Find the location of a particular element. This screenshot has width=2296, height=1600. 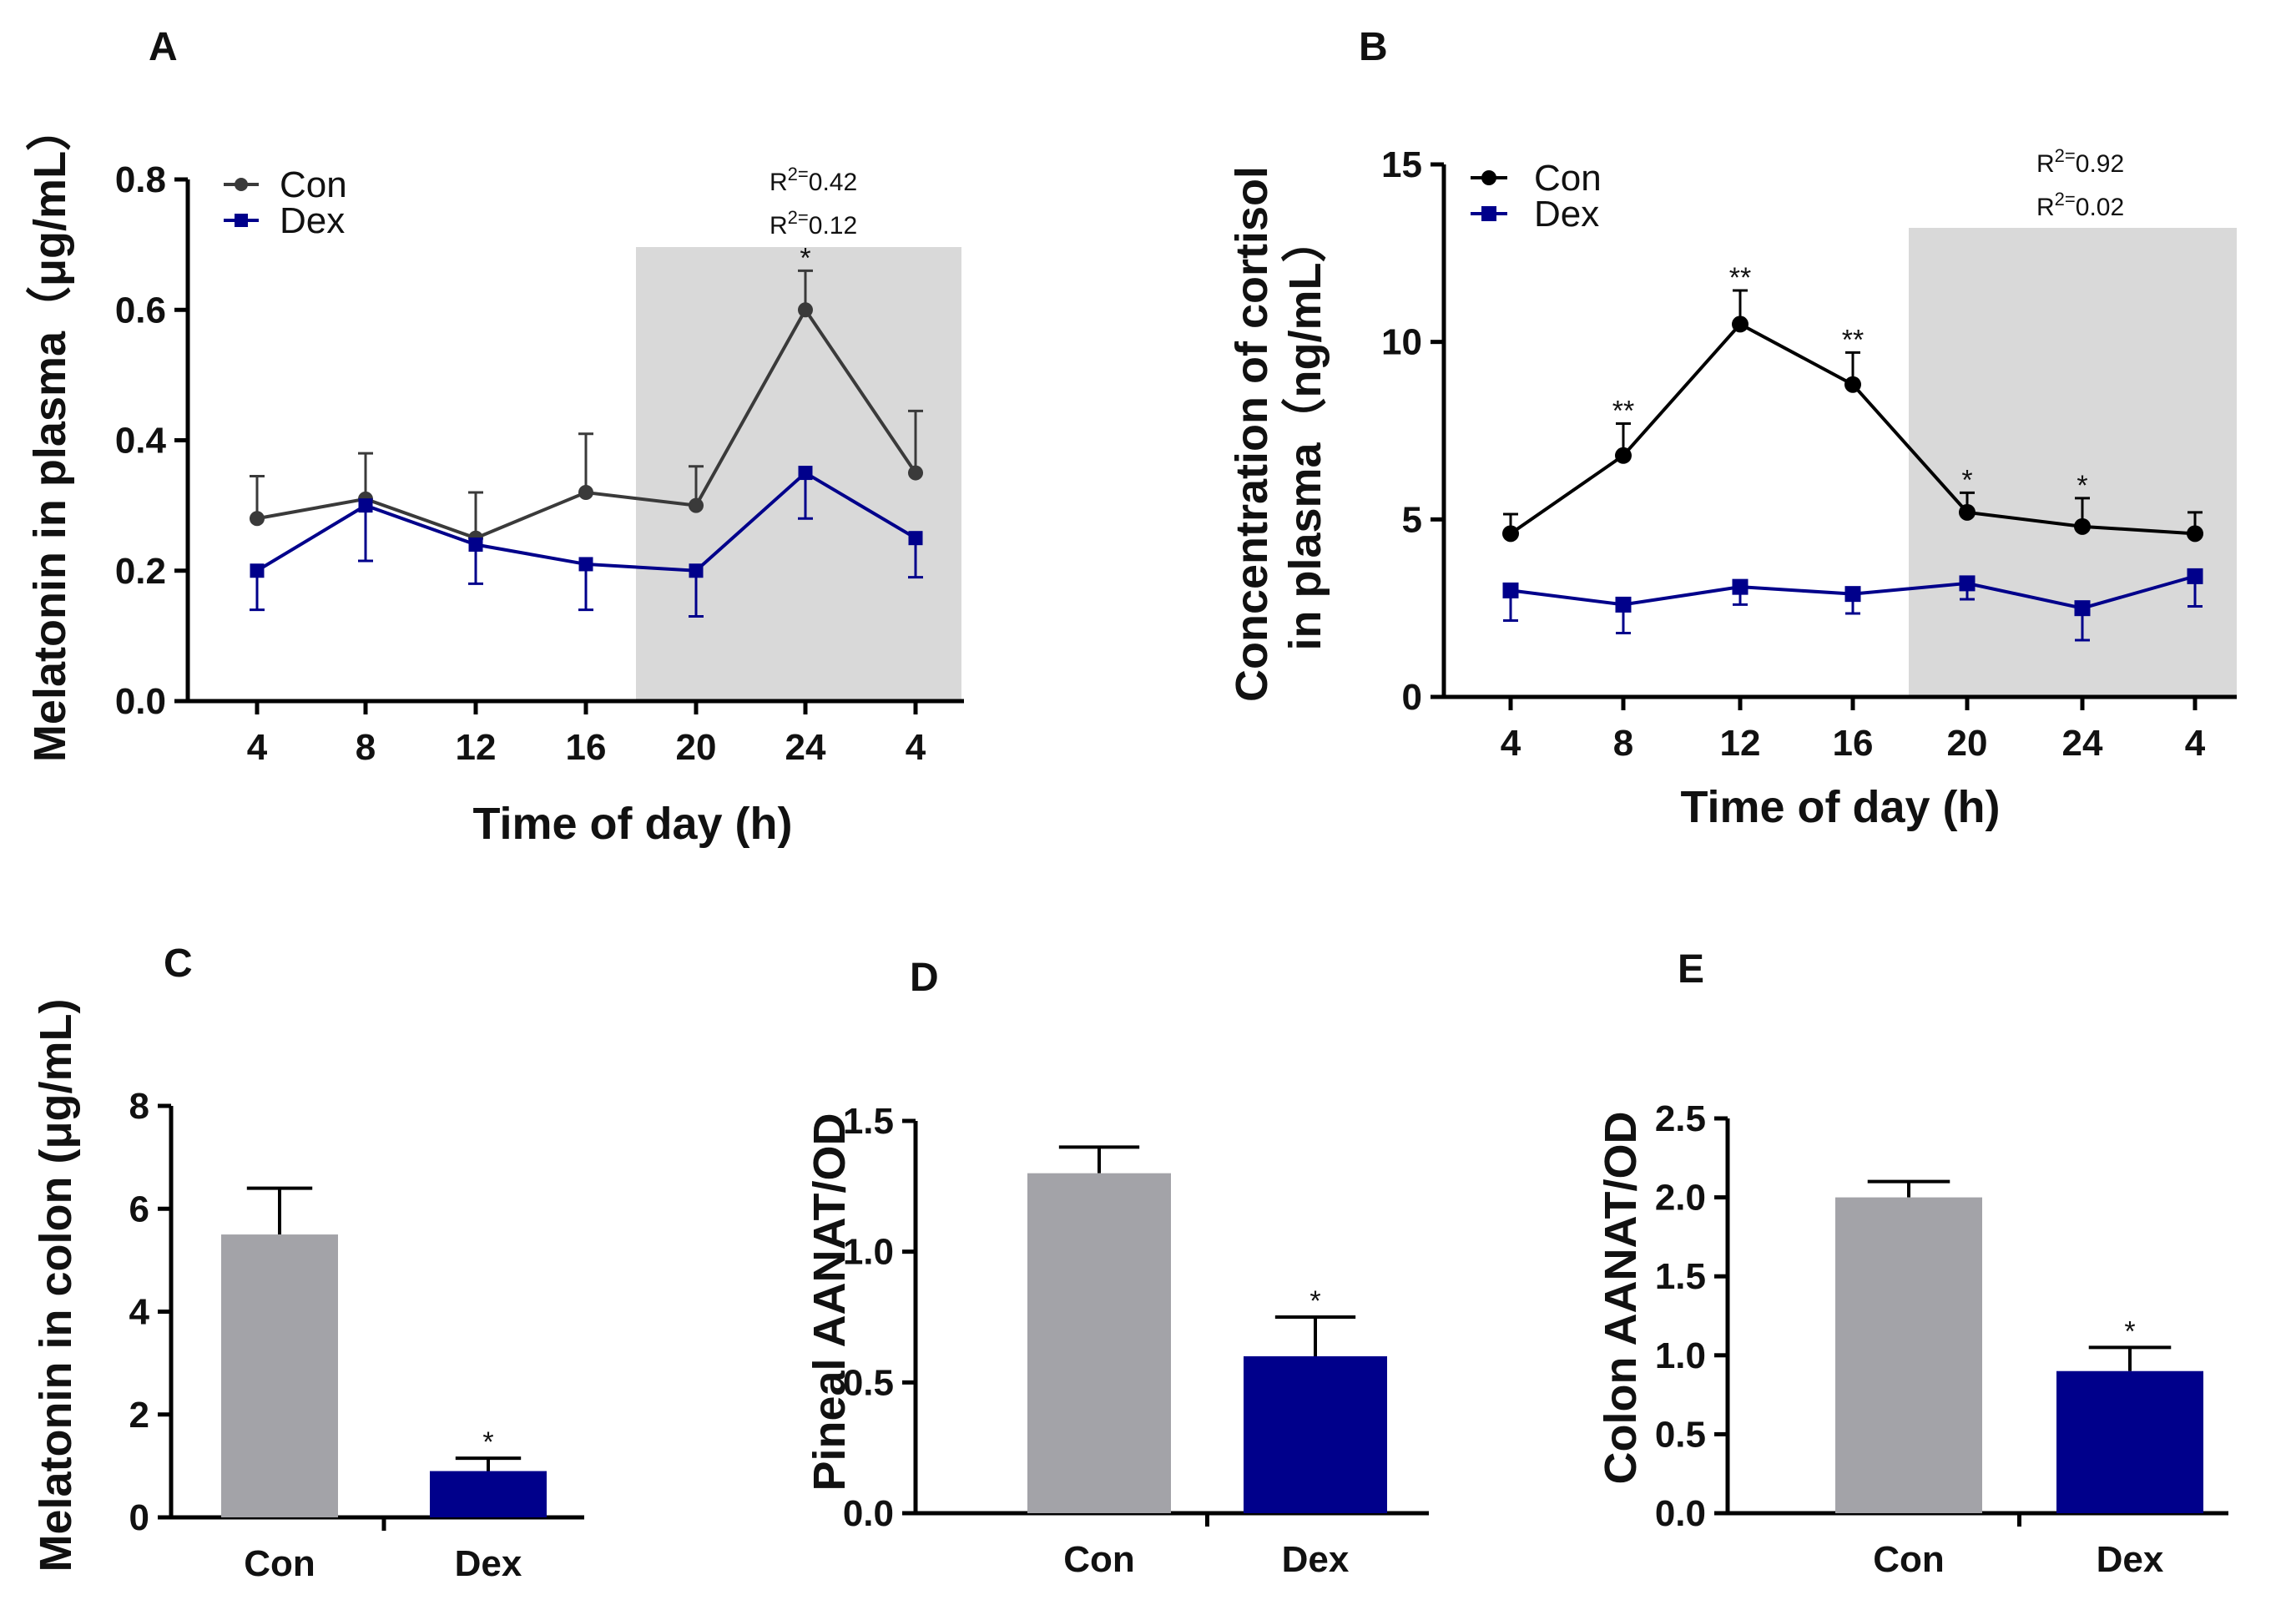

panel-e-significance: * is located at coordinates (2129, 1331).